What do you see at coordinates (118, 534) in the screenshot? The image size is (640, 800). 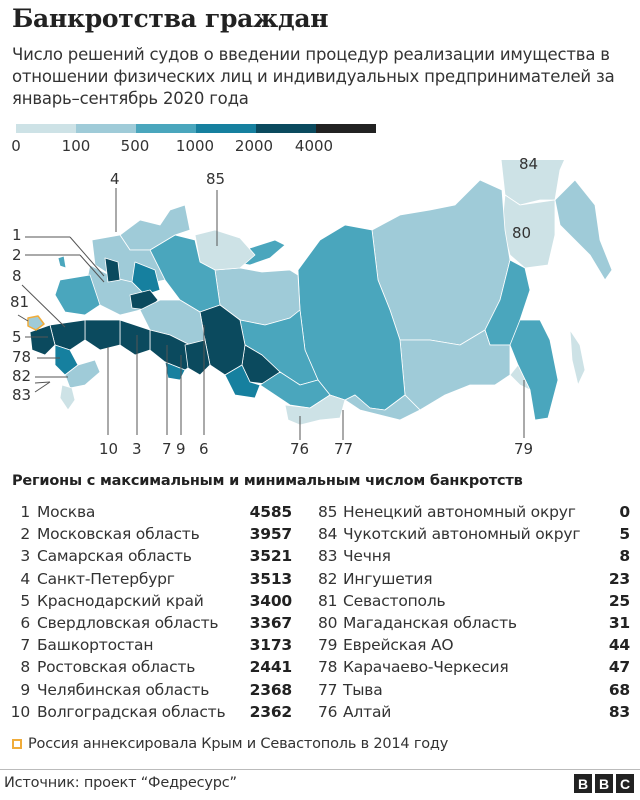 I see `region-name: Московская область` at bounding box center [118, 534].